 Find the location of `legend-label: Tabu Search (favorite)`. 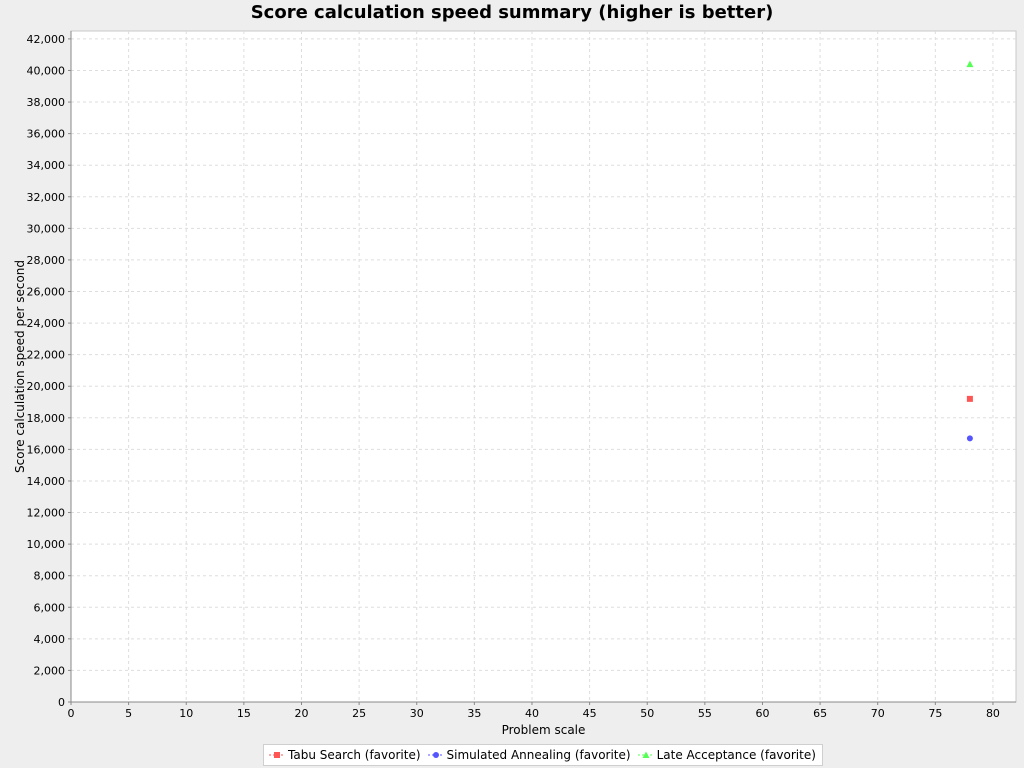

legend-label: Tabu Search (favorite) is located at coordinates (354, 755).